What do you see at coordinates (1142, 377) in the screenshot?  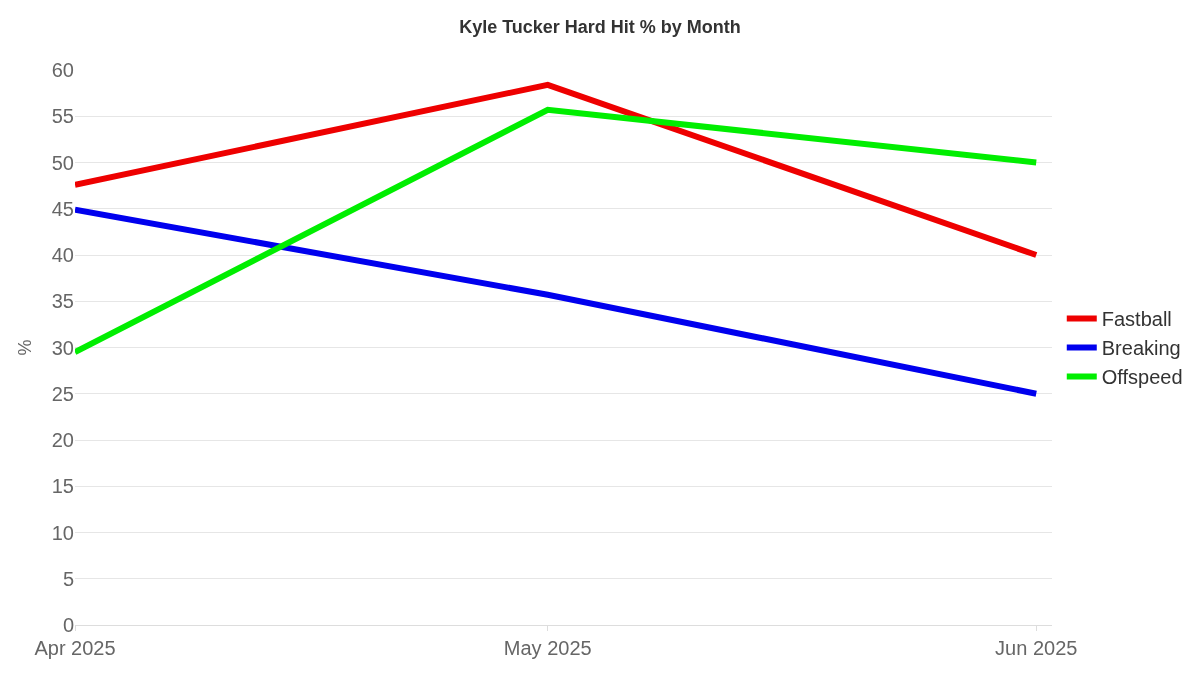 I see `legend-label: Offspeed` at bounding box center [1142, 377].